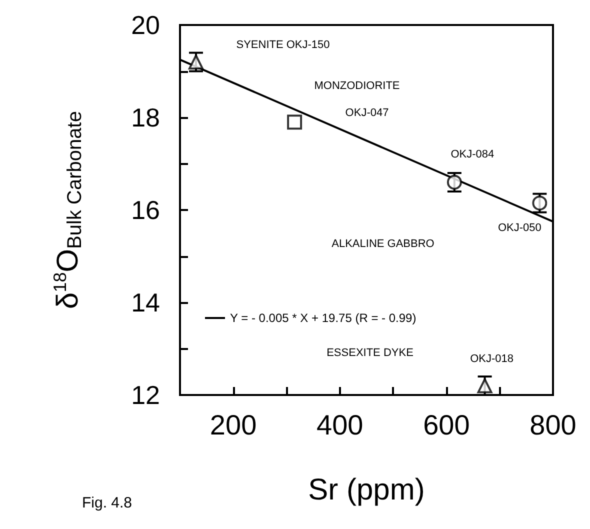  Describe the element at coordinates (553, 425) in the screenshot. I see `x-tick-label: 800` at that location.